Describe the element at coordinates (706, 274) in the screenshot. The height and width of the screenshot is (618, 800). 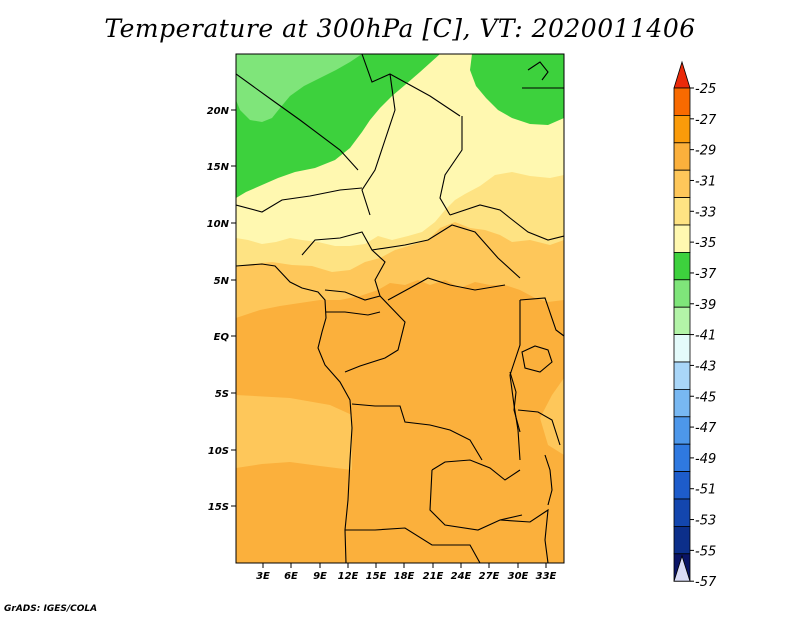
I see `colorbar-label: -37` at that location.